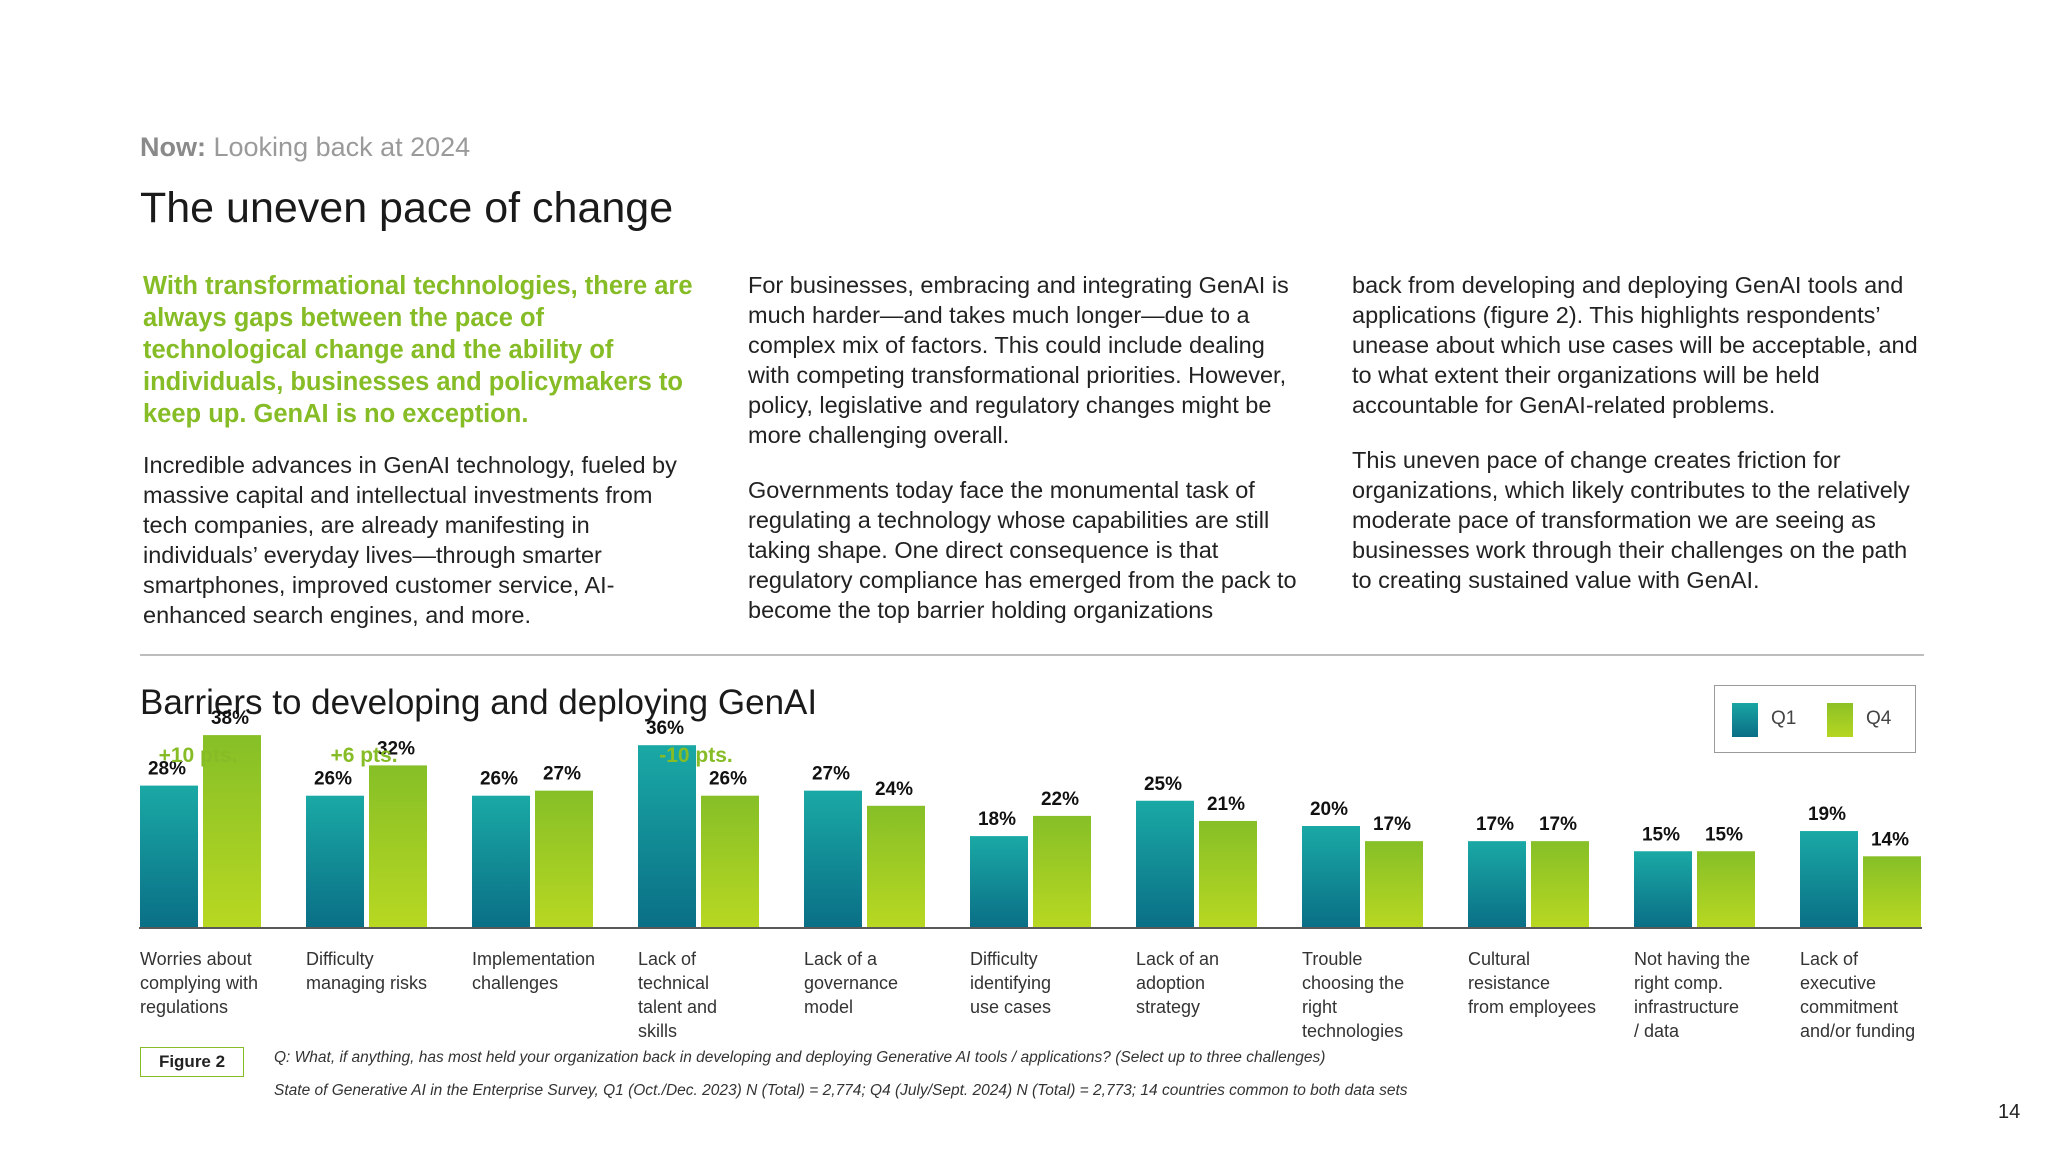 This screenshot has height=1152, width=2048. Describe the element at coordinates (363, 755) in the screenshot. I see `change-label-1: +6 pts.` at that location.